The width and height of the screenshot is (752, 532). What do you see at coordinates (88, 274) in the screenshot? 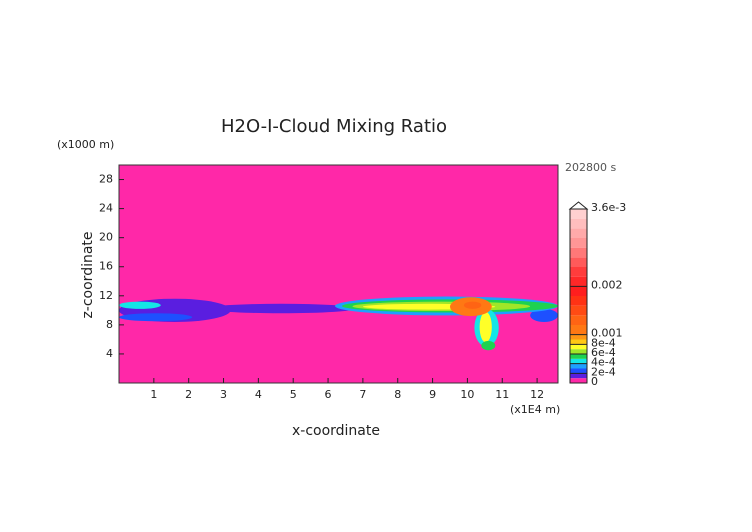
I see `y-axis-label: z-coordinate` at bounding box center [88, 274].